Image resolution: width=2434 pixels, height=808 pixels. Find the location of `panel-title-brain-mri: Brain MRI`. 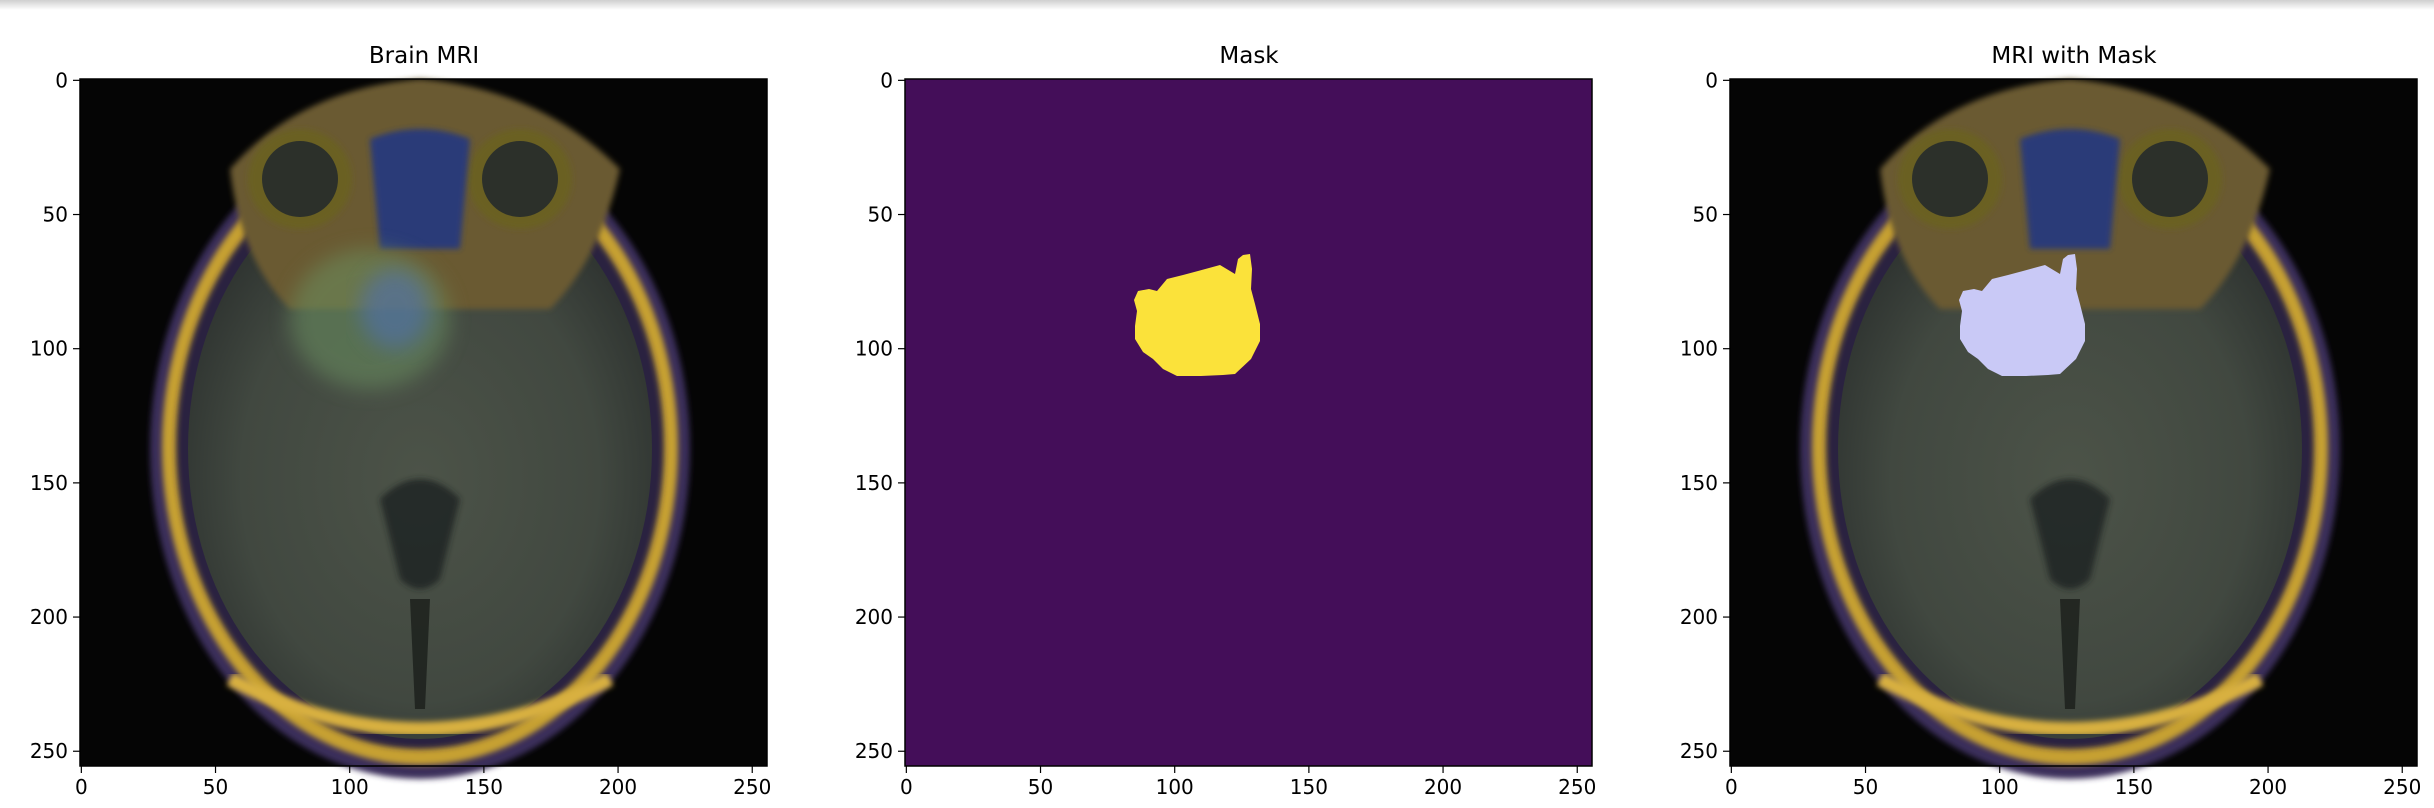

panel-title-brain-mri: Brain MRI is located at coordinates (424, 56).